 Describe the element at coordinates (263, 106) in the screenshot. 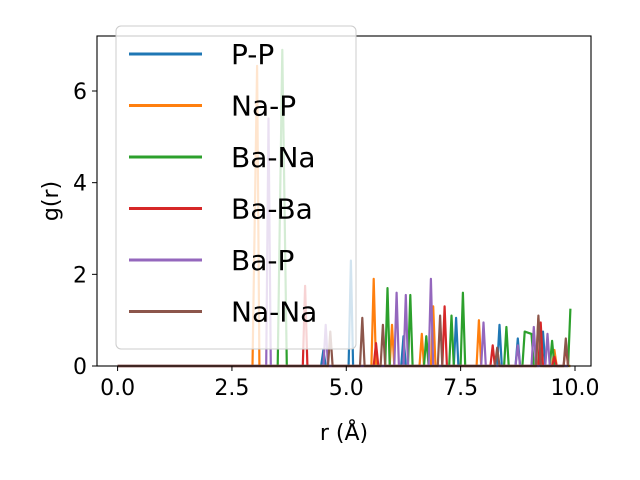

I see `legend-label: Na-P` at that location.